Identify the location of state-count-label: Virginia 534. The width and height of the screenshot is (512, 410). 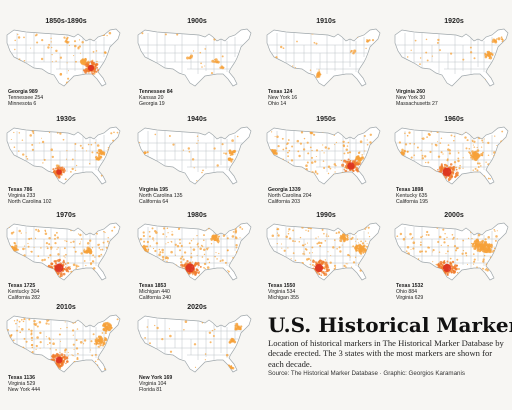
(282, 292).